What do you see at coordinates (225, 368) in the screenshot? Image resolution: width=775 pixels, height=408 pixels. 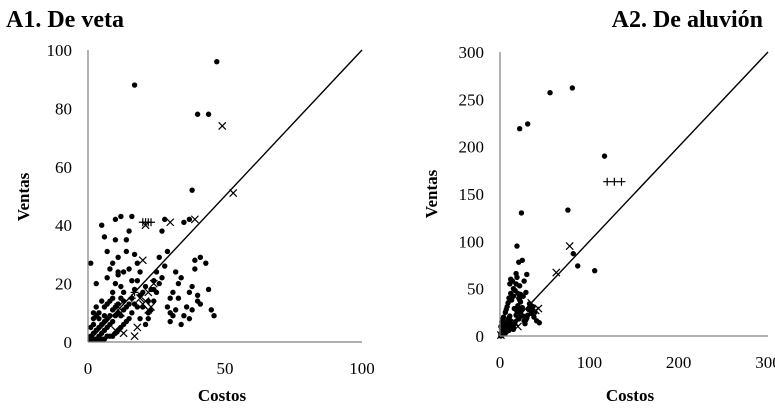 I see `x-tick-label: 50` at bounding box center [225, 368].